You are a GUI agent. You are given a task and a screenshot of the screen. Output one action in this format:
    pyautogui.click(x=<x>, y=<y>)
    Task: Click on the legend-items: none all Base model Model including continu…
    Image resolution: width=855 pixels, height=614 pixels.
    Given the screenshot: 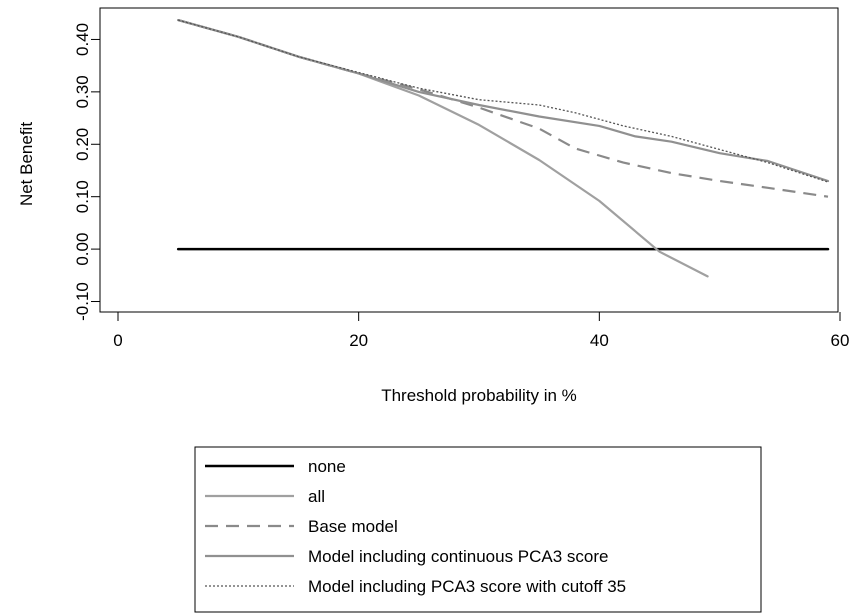 What is the action you would take?
    pyautogui.click(x=415, y=526)
    